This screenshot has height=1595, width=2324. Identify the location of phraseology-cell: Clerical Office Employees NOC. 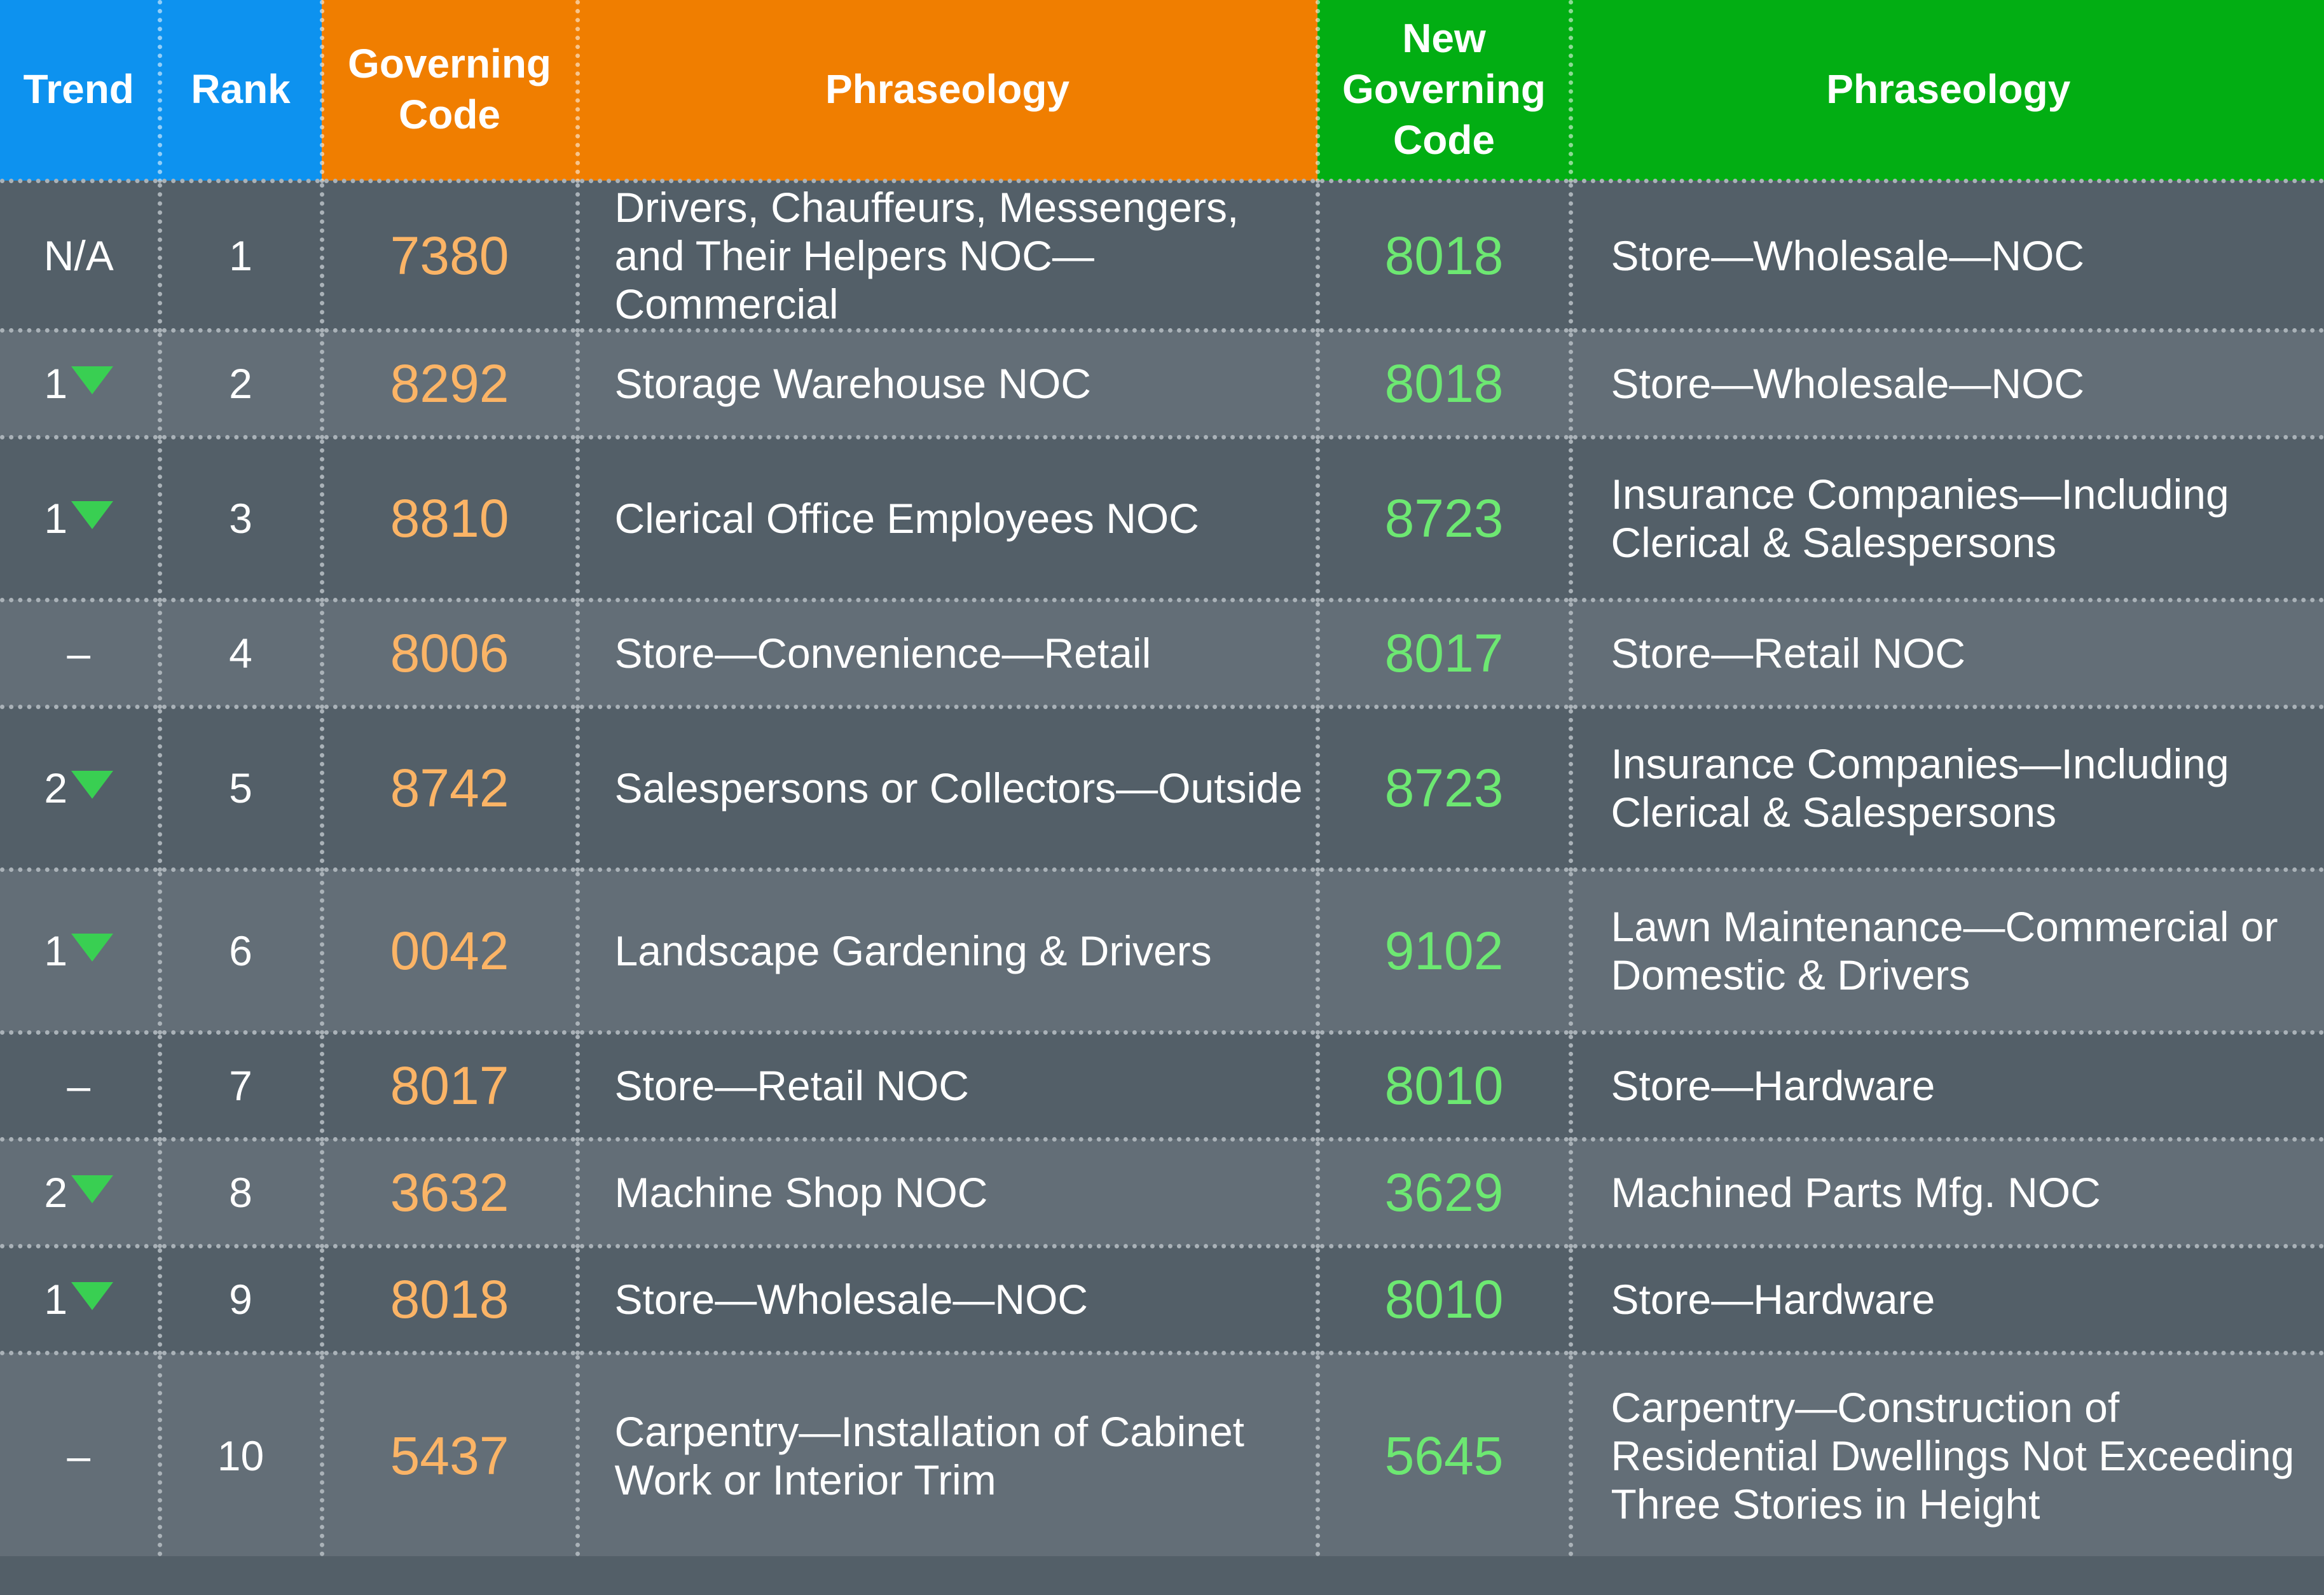
(948, 518).